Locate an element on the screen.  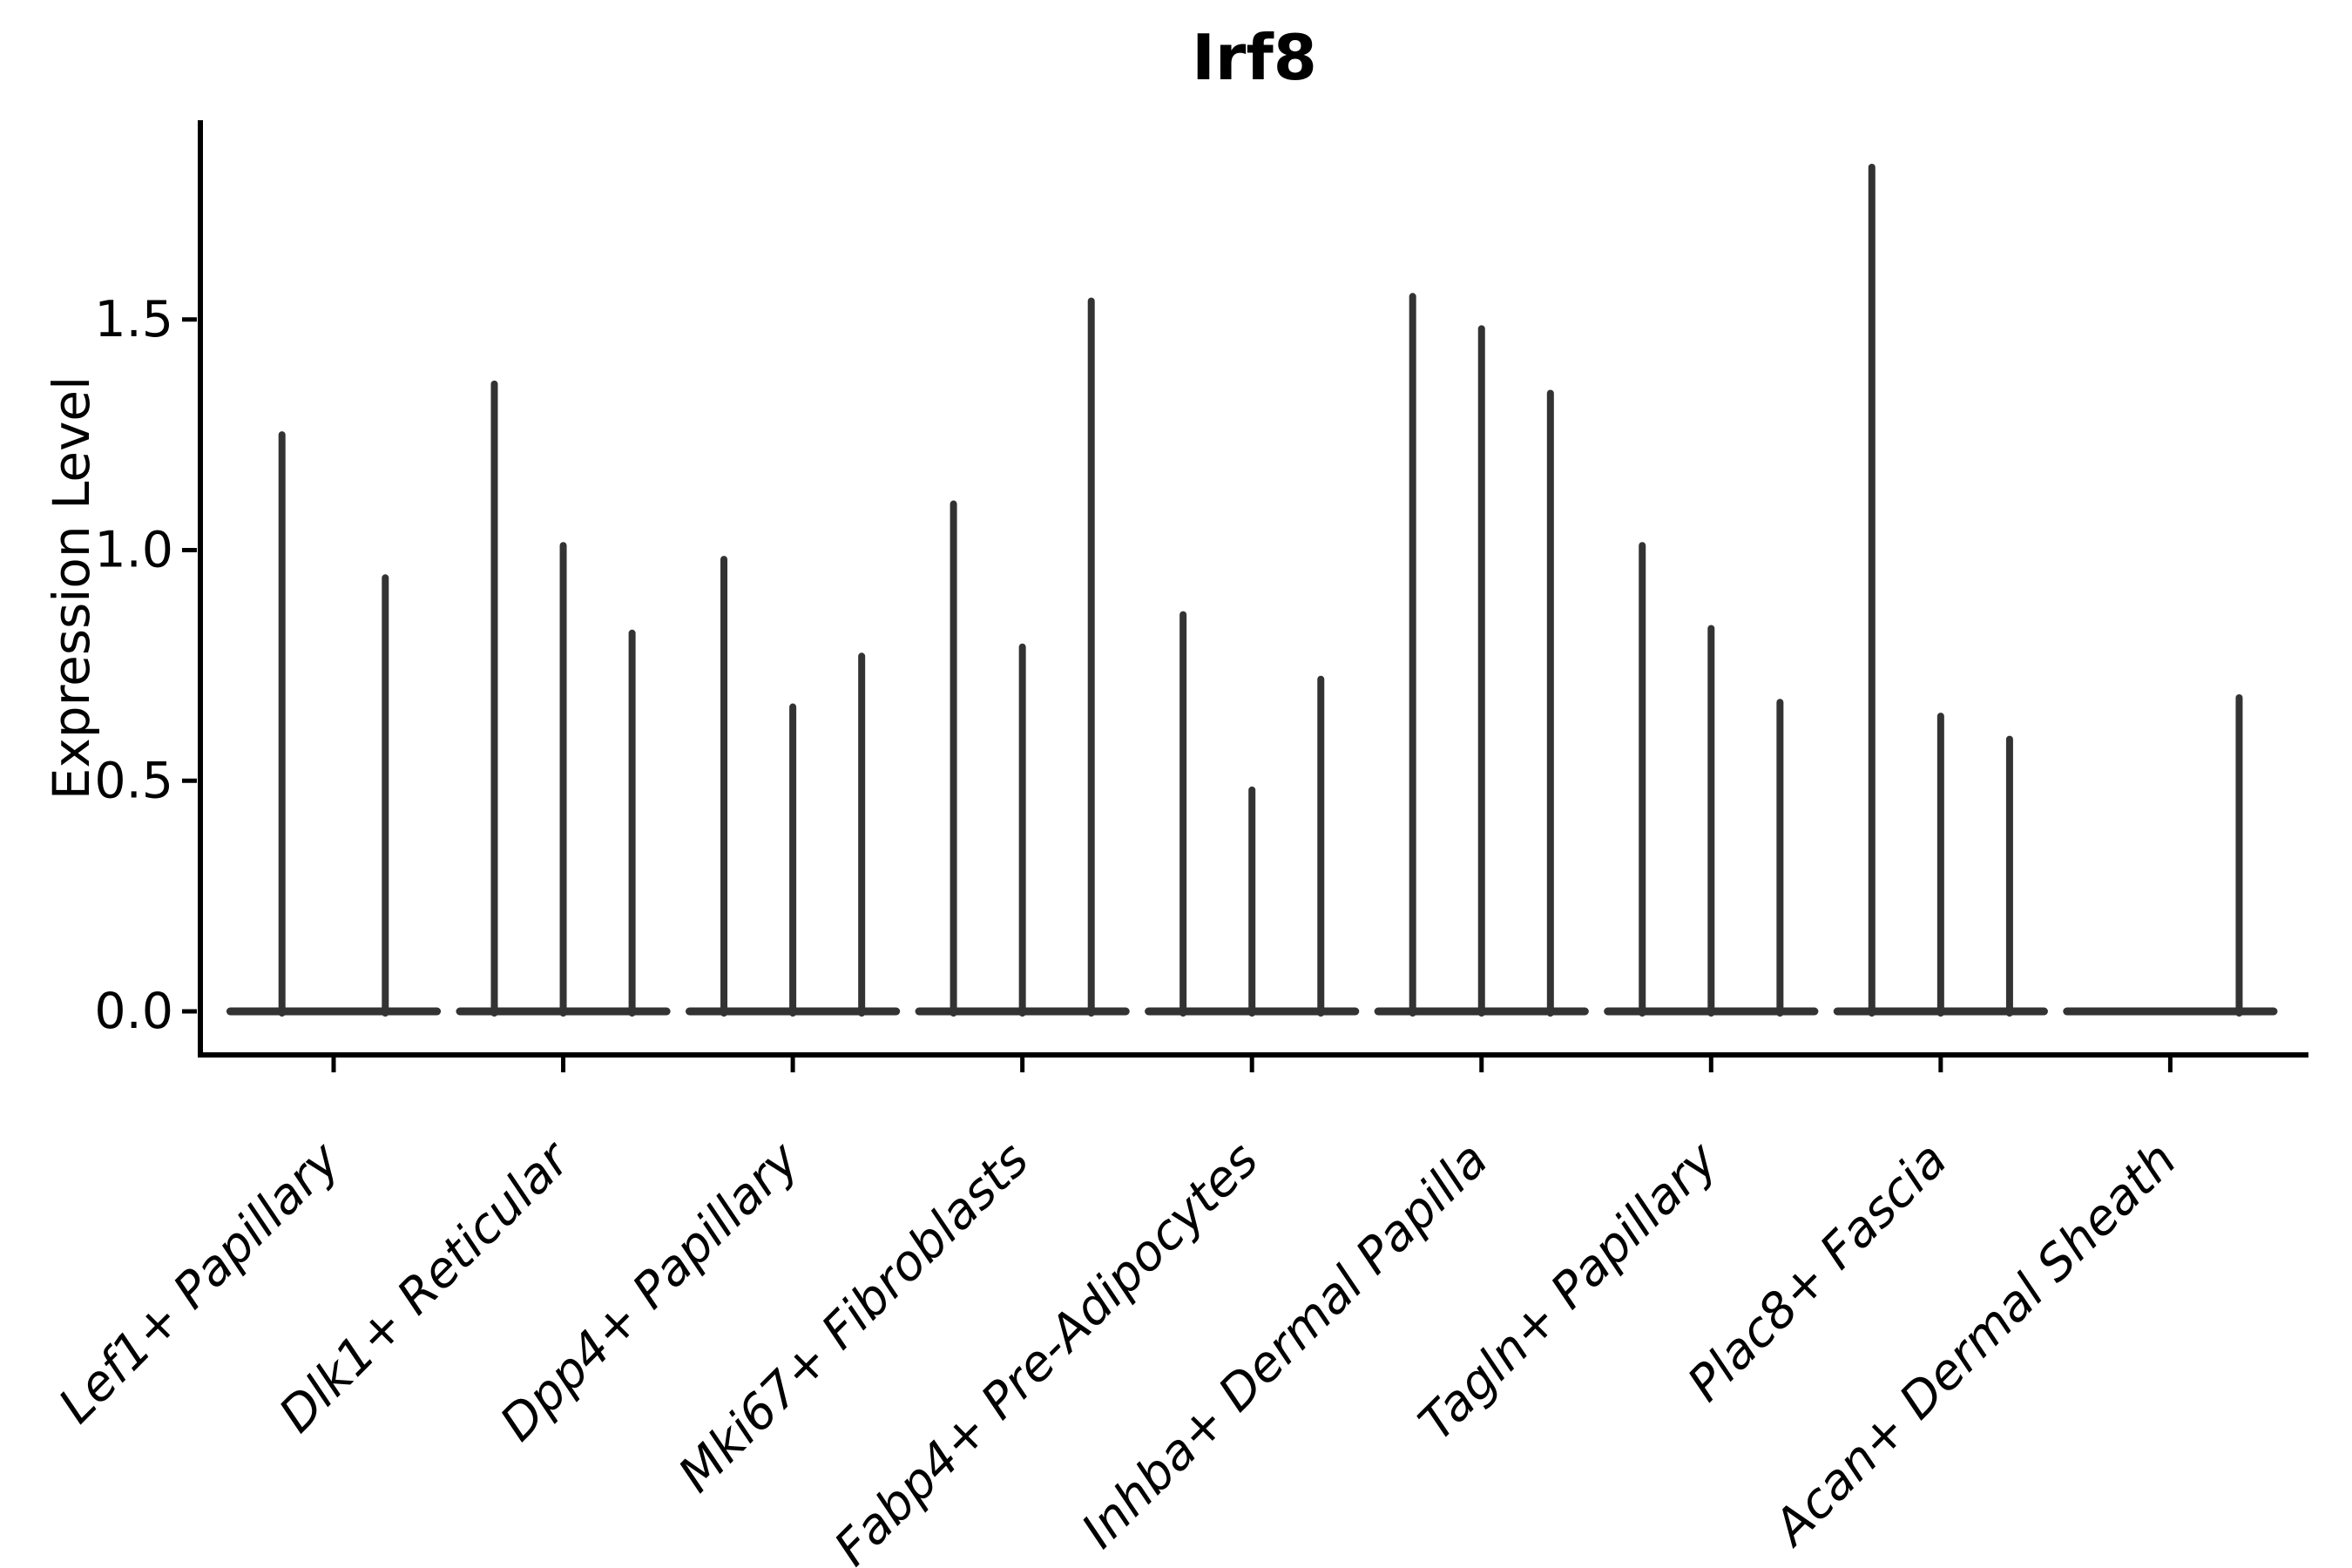
y-tick-label: 1.0 is located at coordinates (134, 550).